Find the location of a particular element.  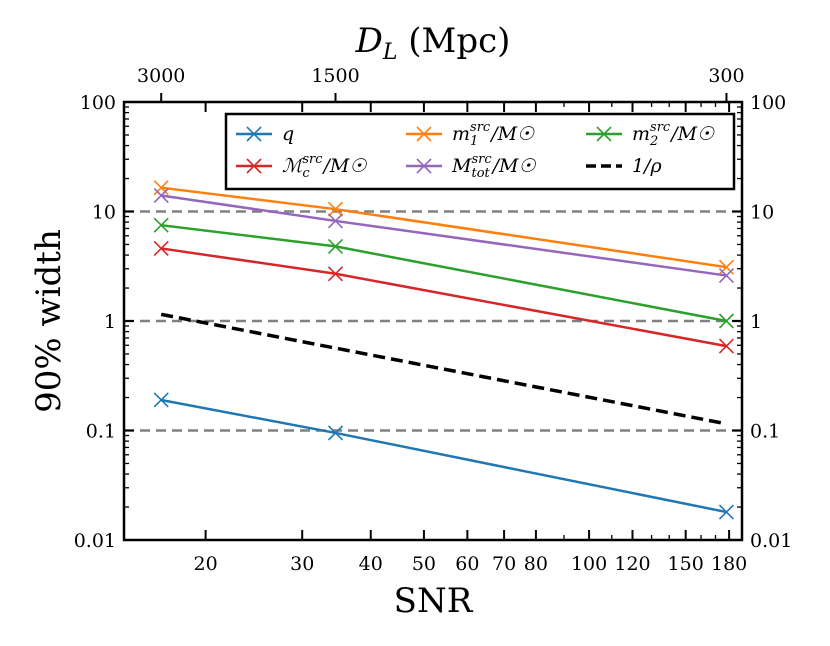

y-tick-label-left: 0.01 is located at coordinates (95, 541).